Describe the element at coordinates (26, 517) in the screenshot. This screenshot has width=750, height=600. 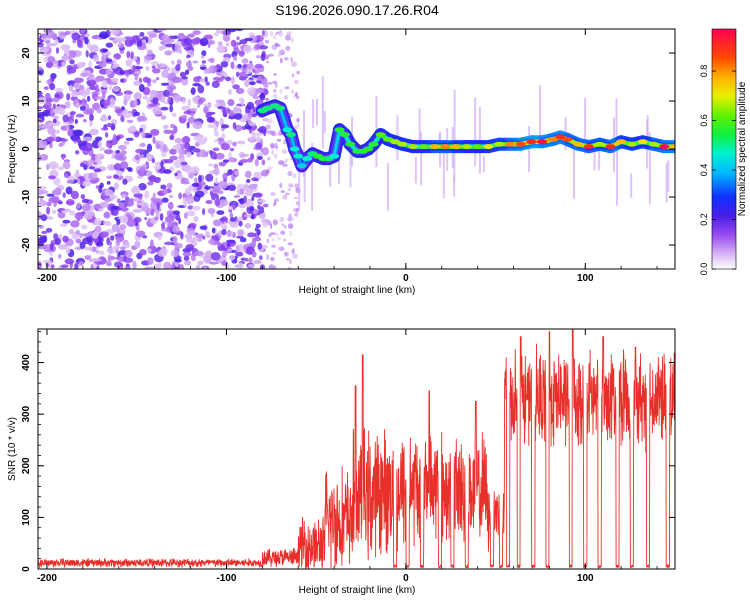
I see `y-tick-label: 100` at that location.